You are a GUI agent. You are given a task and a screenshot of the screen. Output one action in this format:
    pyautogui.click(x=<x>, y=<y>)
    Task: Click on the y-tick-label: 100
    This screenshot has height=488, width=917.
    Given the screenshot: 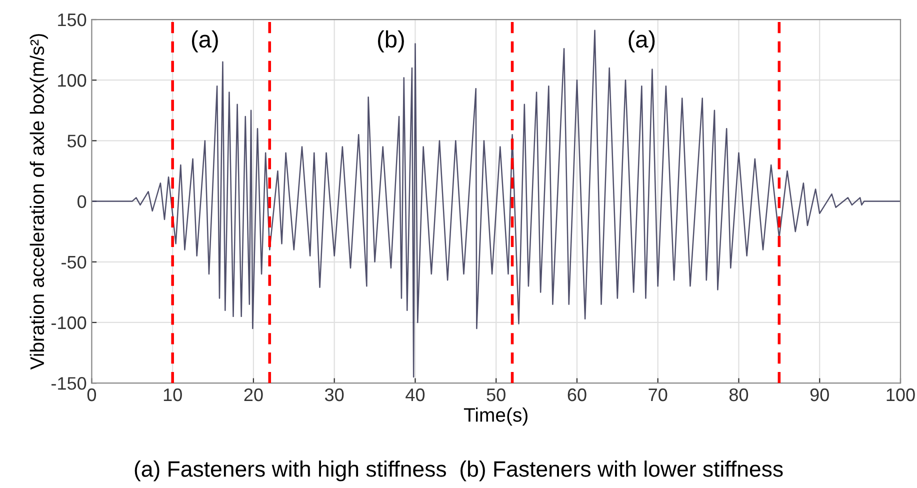 What is the action you would take?
    pyautogui.click(x=72, y=80)
    